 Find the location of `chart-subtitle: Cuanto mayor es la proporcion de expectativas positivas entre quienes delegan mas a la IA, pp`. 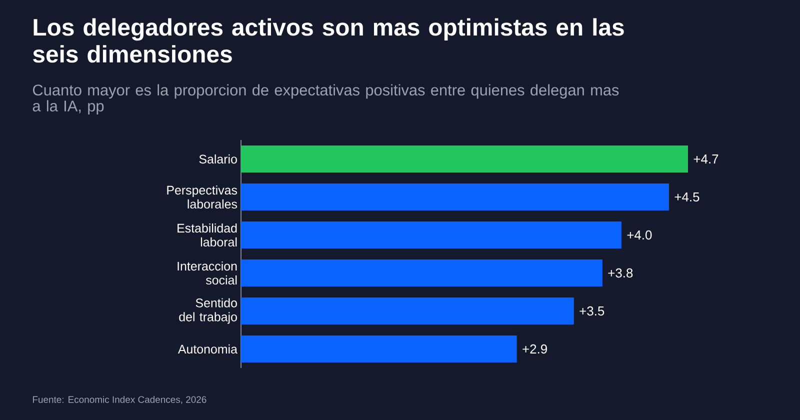

chart-subtitle: Cuanto mayor es la proporcion de expectativas positivas entre quienes delegan mas a la IA, pp is located at coordinates (325, 99).